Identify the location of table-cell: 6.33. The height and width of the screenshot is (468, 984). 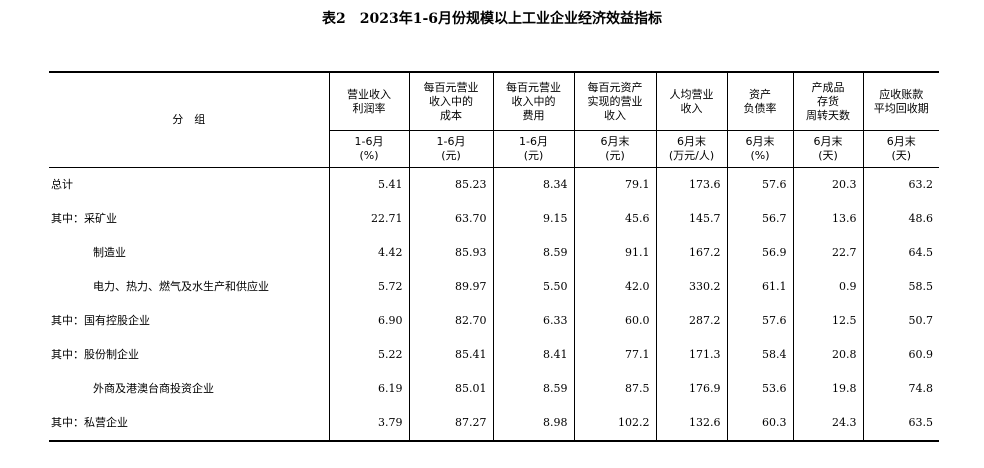
(533, 321).